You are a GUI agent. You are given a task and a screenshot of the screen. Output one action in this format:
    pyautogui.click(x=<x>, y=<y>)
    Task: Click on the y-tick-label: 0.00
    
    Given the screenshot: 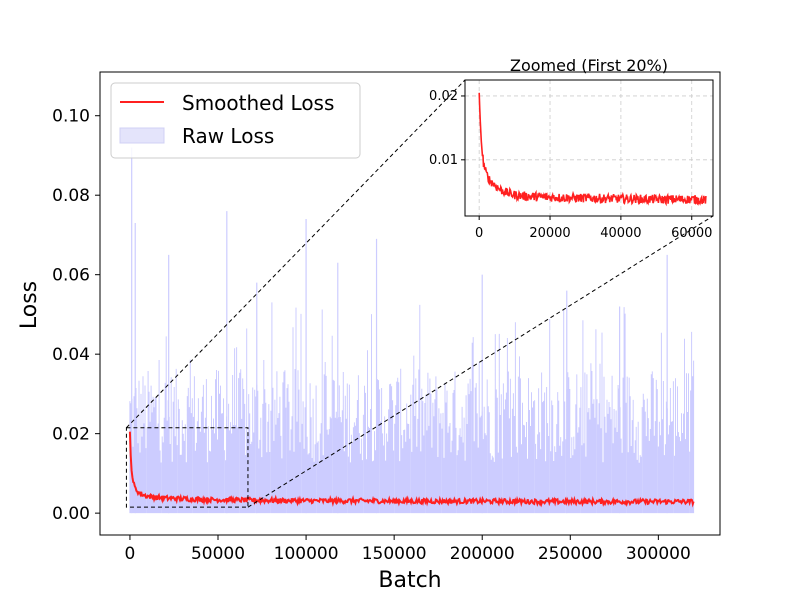 What is the action you would take?
    pyautogui.click(x=71, y=514)
    